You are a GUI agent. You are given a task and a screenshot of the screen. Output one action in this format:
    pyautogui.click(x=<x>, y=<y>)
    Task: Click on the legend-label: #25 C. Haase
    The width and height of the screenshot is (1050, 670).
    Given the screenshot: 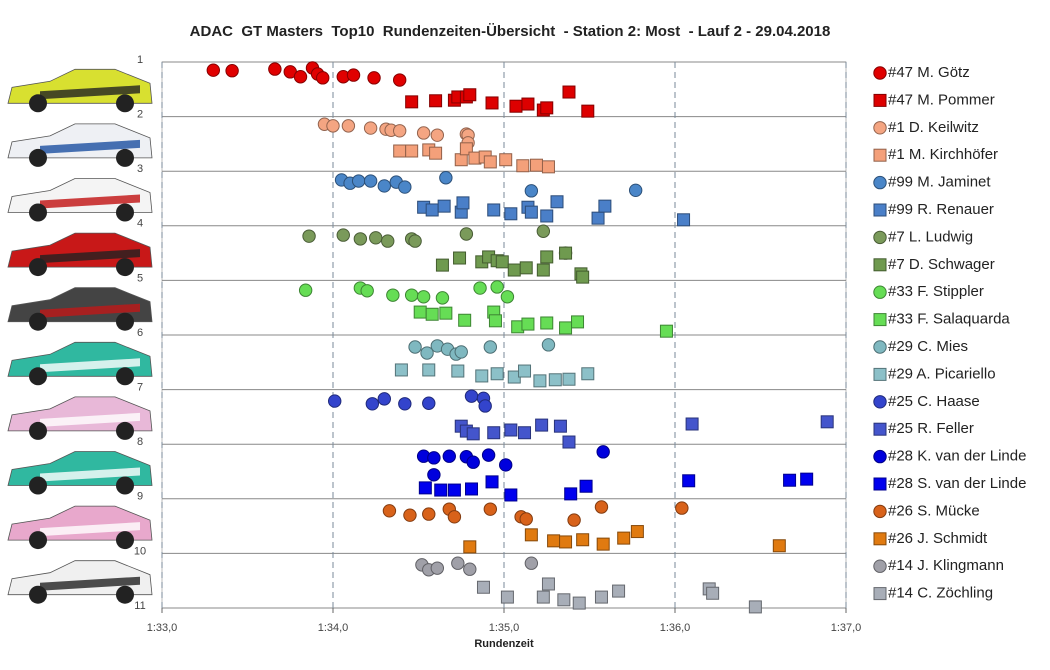 What is the action you would take?
    pyautogui.click(x=934, y=401)
    